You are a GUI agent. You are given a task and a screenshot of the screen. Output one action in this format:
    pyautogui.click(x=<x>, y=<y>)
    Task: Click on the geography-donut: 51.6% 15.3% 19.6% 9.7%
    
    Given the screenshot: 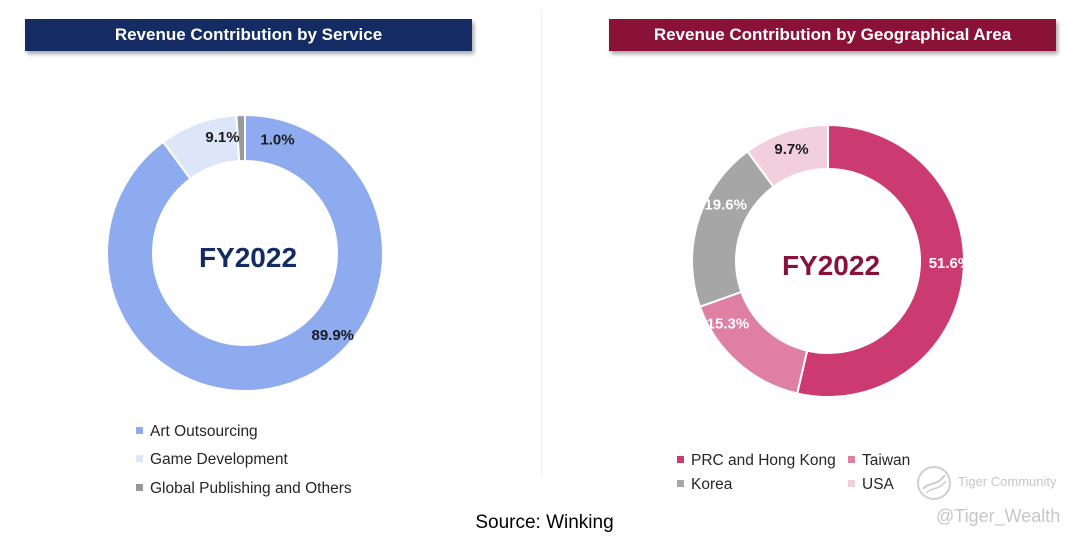 What is the action you would take?
    pyautogui.click(x=831, y=260)
    